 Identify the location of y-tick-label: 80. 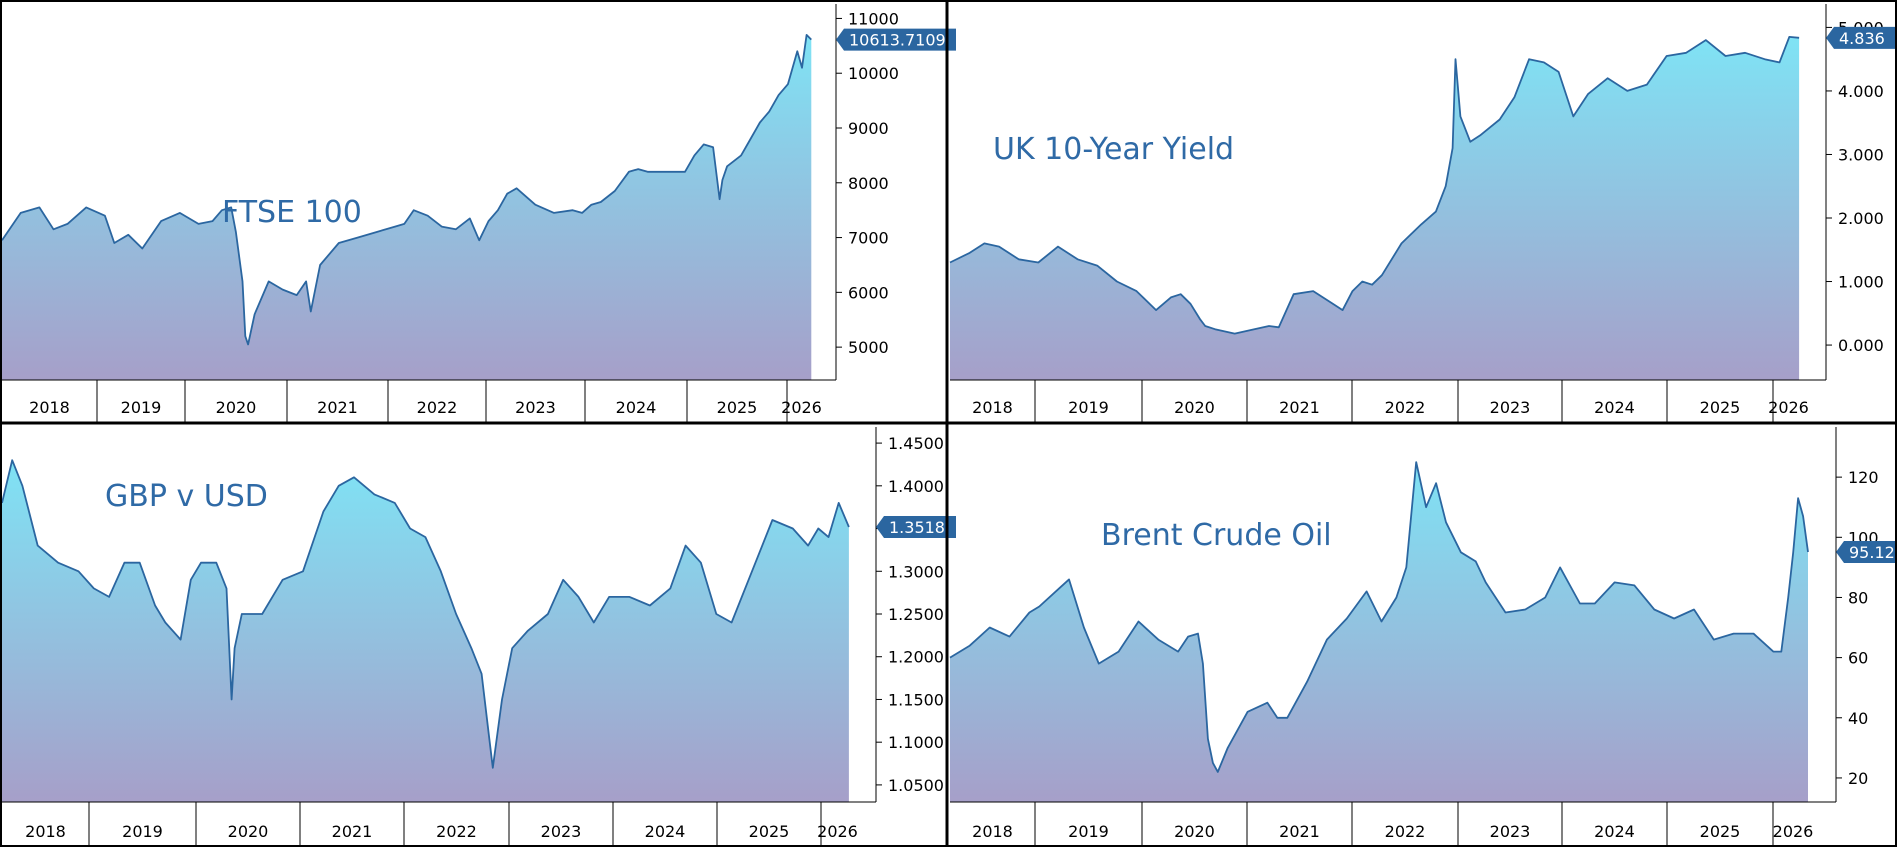
(1858, 597).